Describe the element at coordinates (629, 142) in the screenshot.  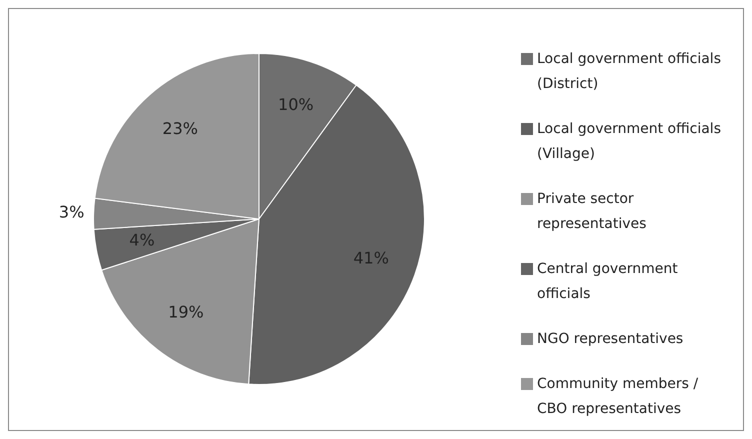
I see `legend-label: Local government officials (Village)` at that location.